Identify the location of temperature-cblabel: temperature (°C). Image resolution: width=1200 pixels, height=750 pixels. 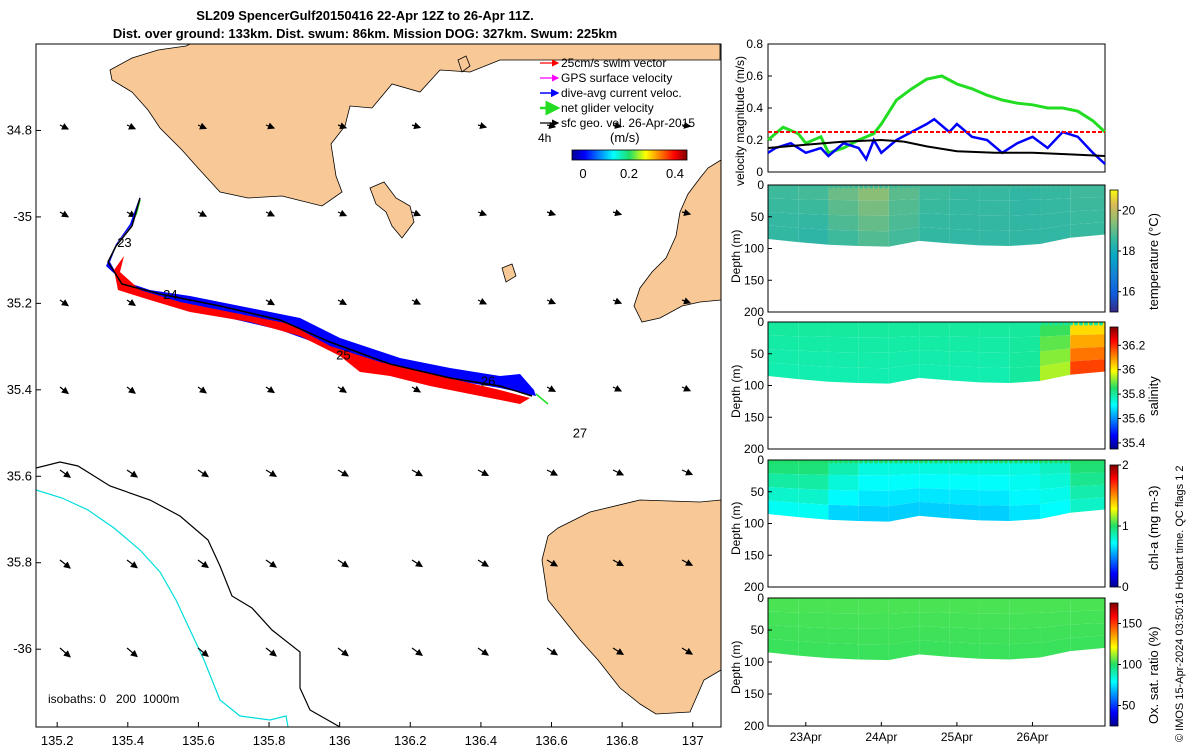
(1153, 261).